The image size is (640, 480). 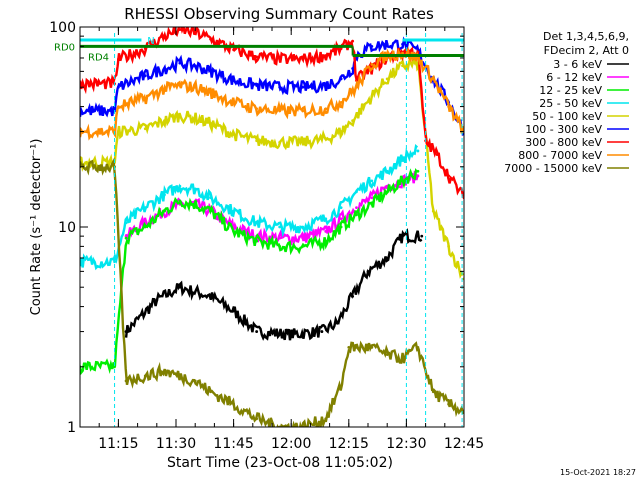 What do you see at coordinates (574, 77) in the screenshot?
I see `legend-label: 6 - 12 keV` at bounding box center [574, 77].